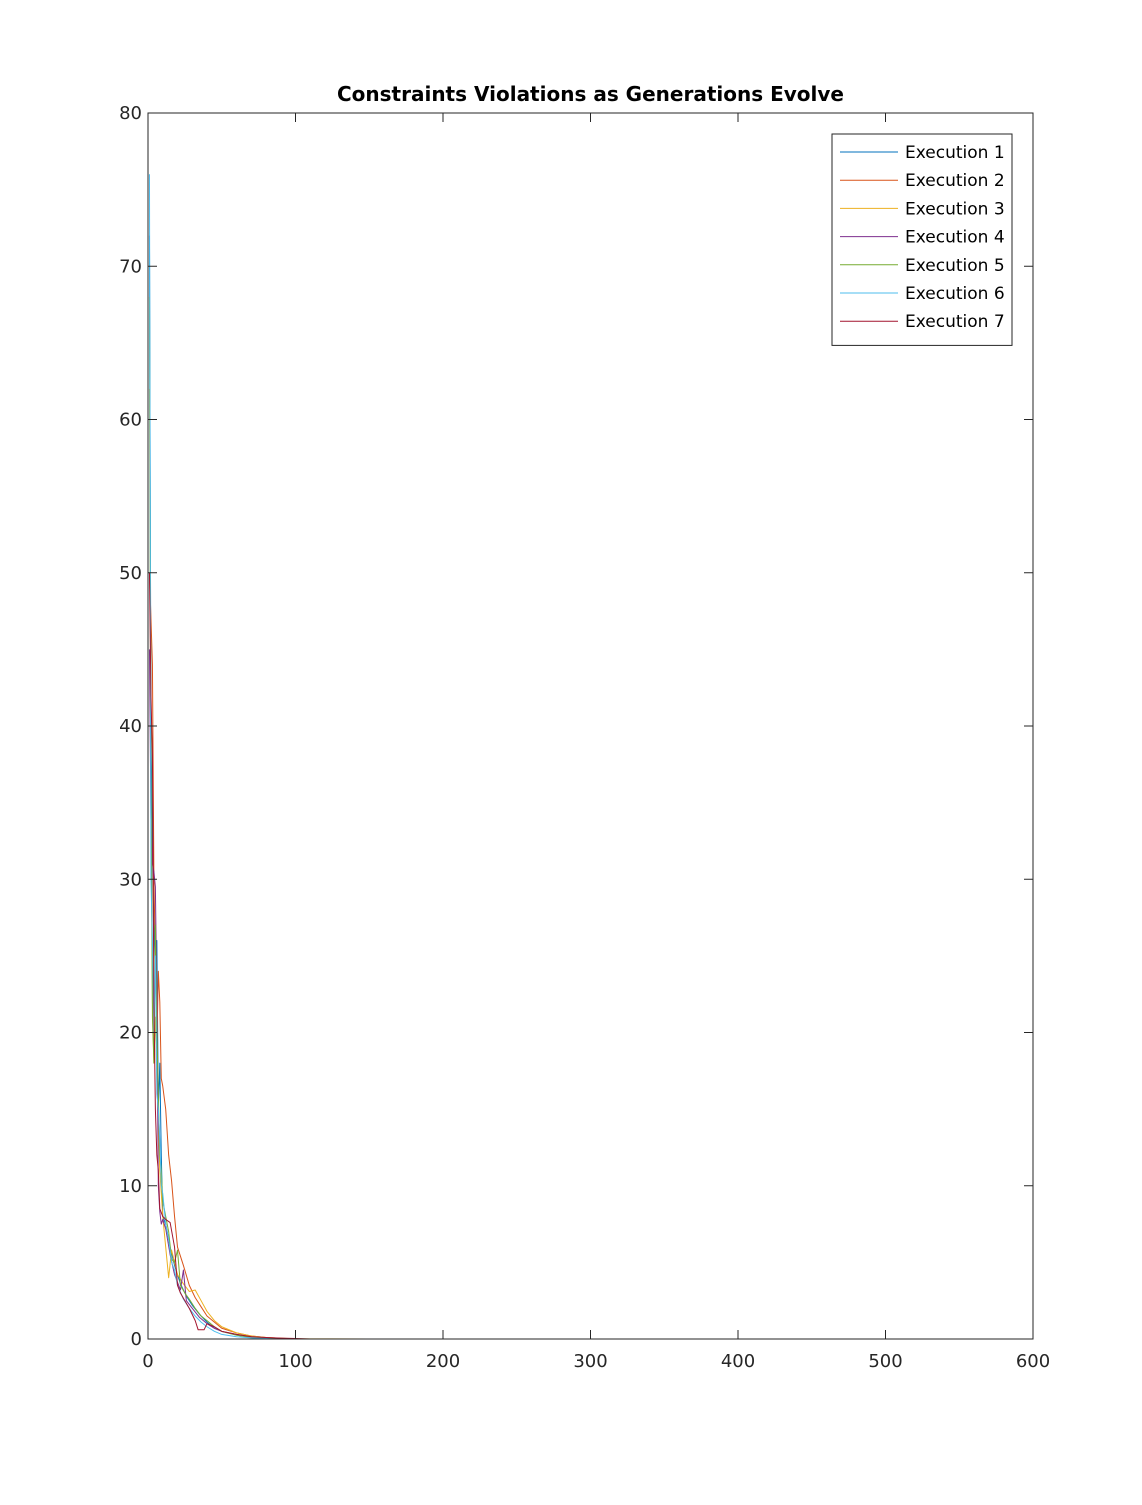  I want to click on x-tick-label: 100, so click(295, 1361).